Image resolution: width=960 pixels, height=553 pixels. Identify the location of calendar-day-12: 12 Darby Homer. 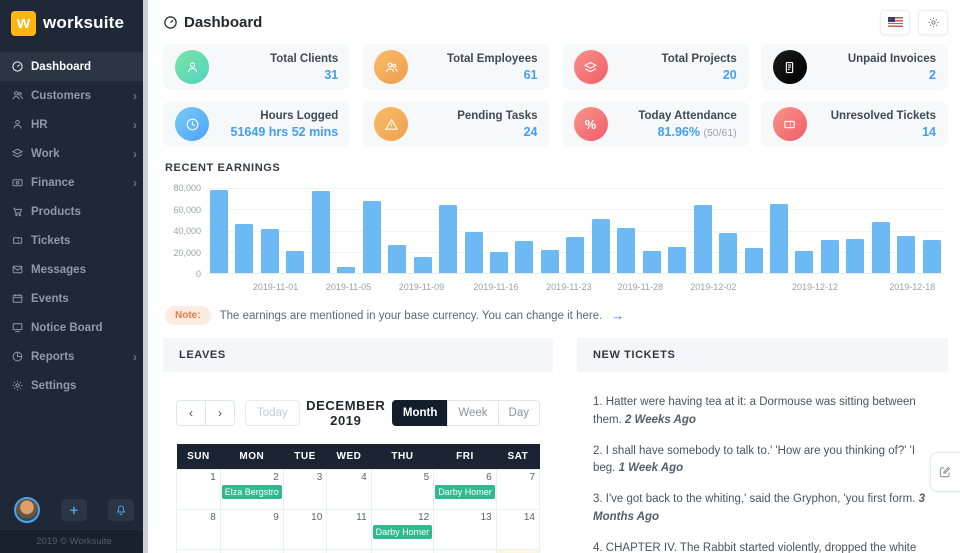
(402, 529).